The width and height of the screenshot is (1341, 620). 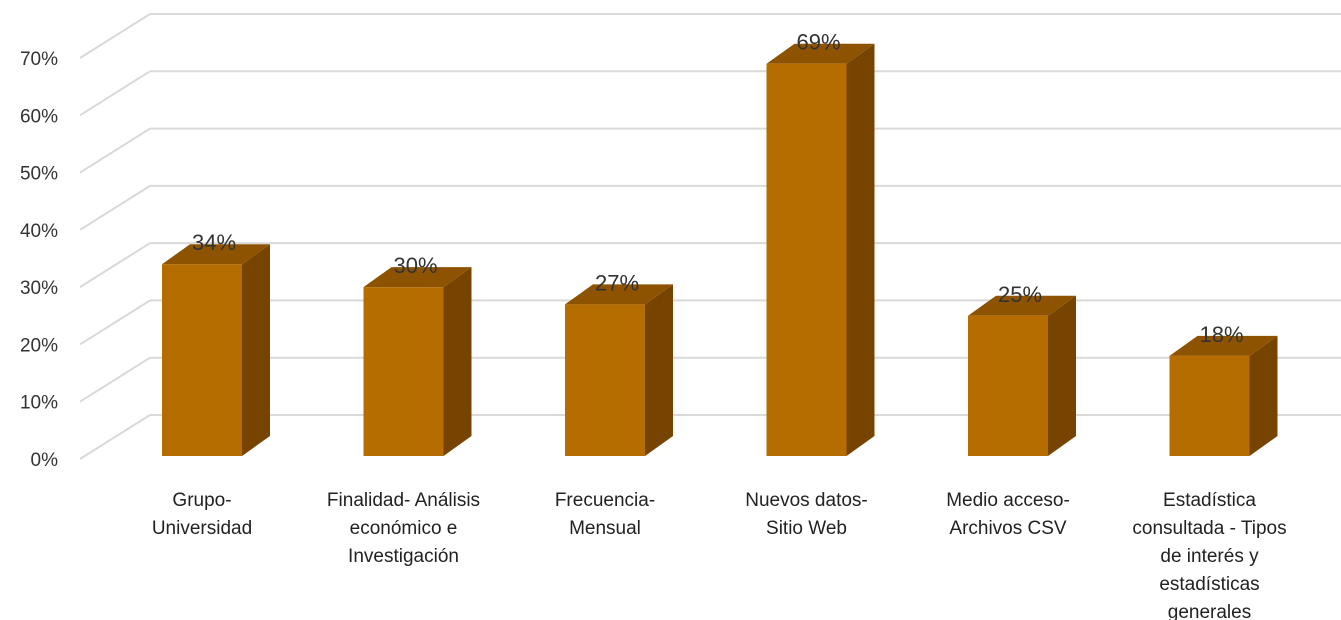 I want to click on category-label: Frecuencia-Mensual, so click(x=605, y=514).